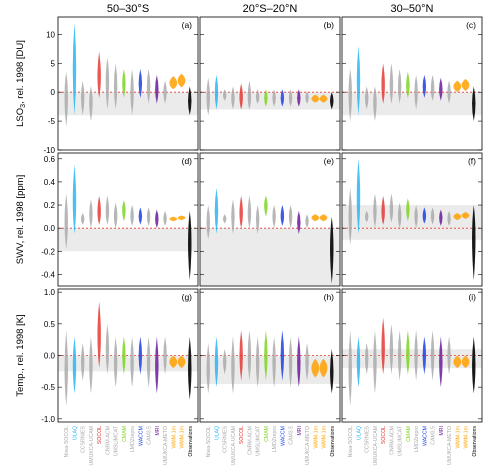 Image resolution: width=500 pixels, height=472 pixels. What do you see at coordinates (50, 182) in the screenshot?
I see `y-tick-label: 0.4` at bounding box center [50, 182].